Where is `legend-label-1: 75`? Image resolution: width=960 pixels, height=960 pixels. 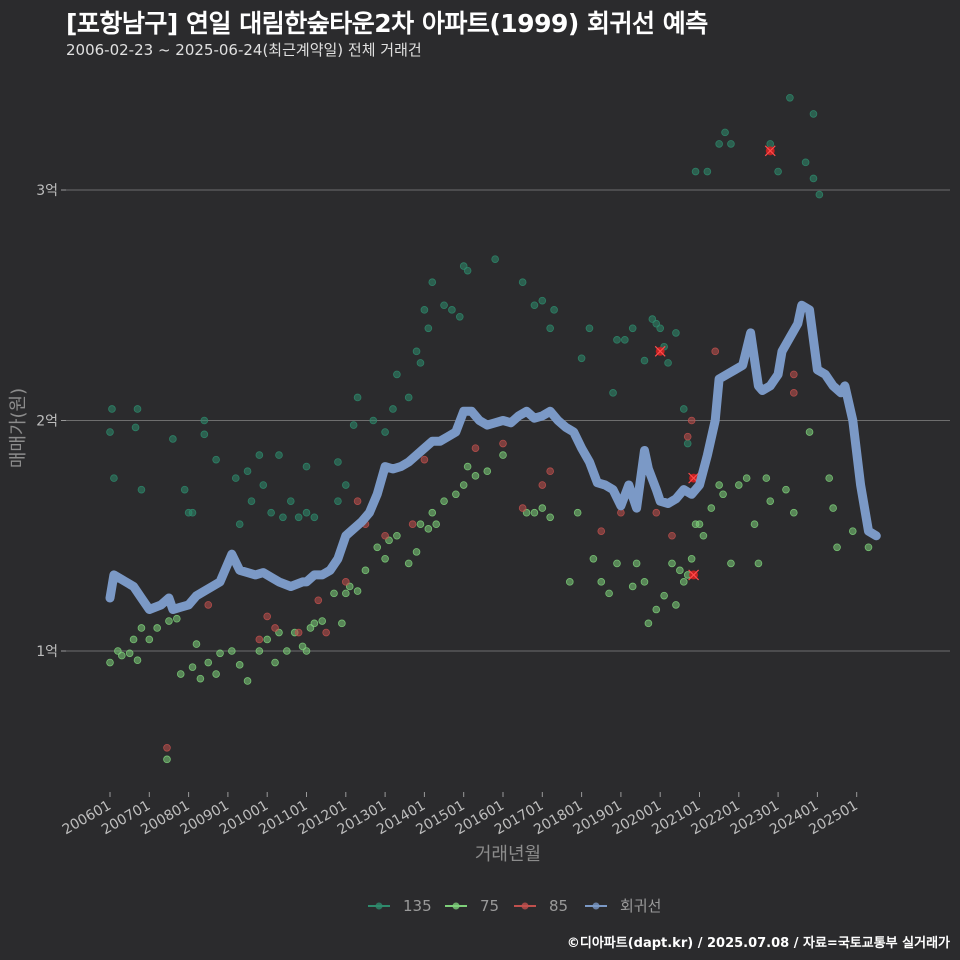 legend-label-1: 75 is located at coordinates (489, 906).